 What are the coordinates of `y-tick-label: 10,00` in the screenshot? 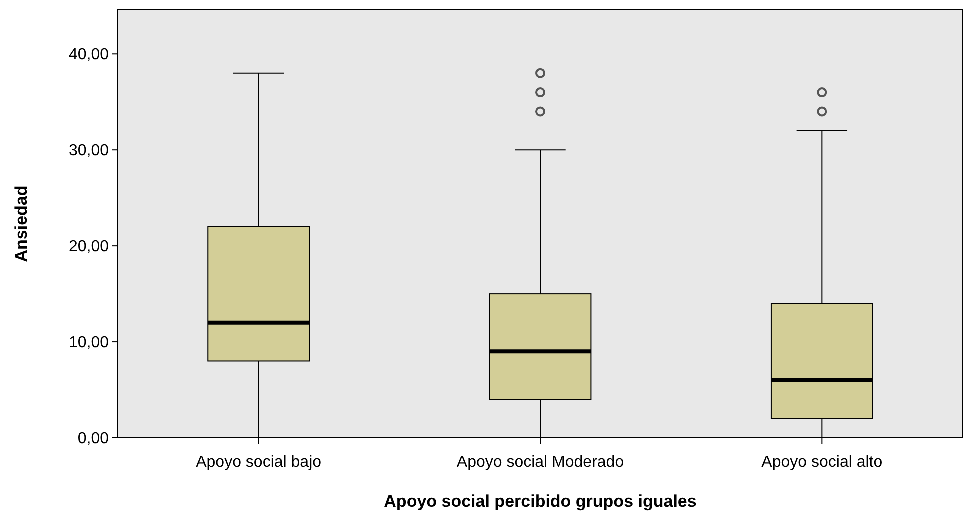 It's located at (89, 343).